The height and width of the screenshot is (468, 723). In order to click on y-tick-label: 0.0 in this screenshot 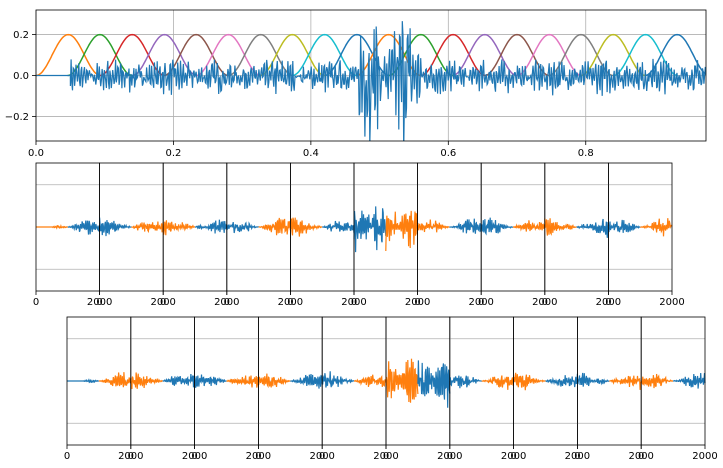, I will do `click(21, 76)`.